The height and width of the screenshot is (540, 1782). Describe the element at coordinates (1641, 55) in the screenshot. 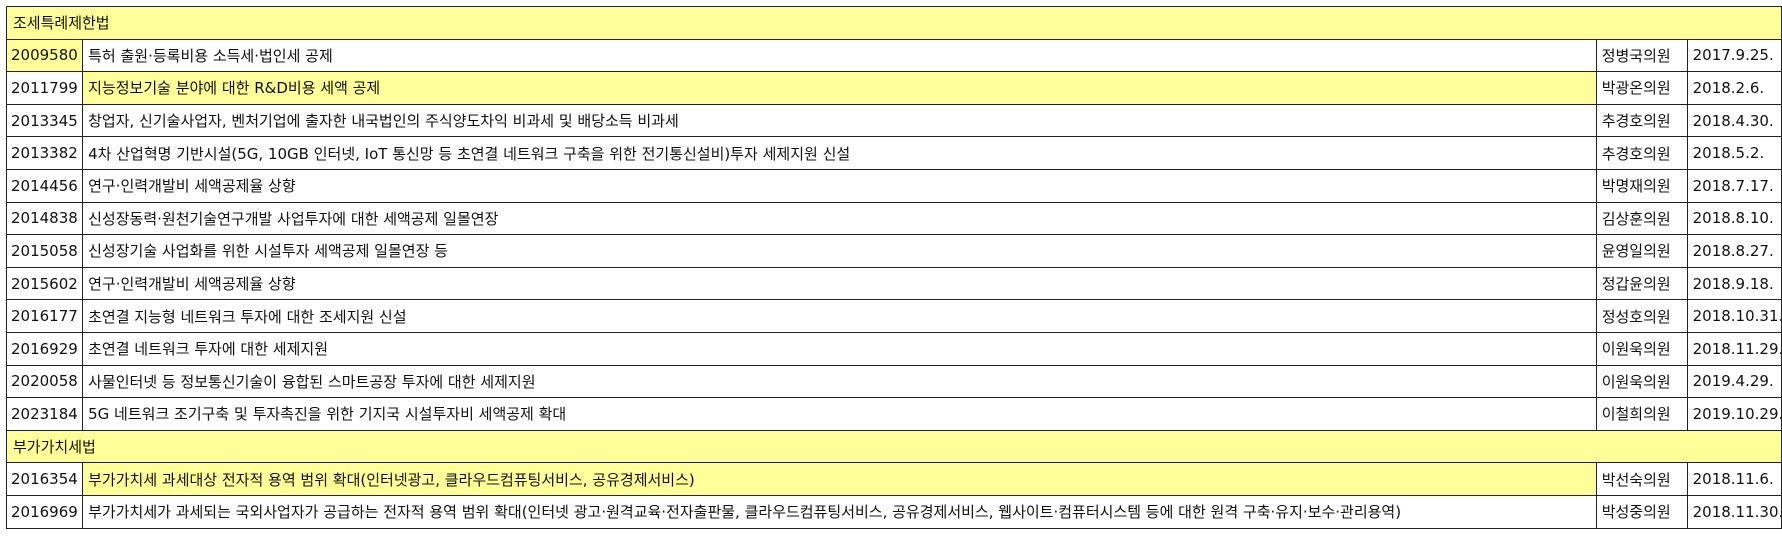

I see `proposer-cell: 정병국의원` at that location.